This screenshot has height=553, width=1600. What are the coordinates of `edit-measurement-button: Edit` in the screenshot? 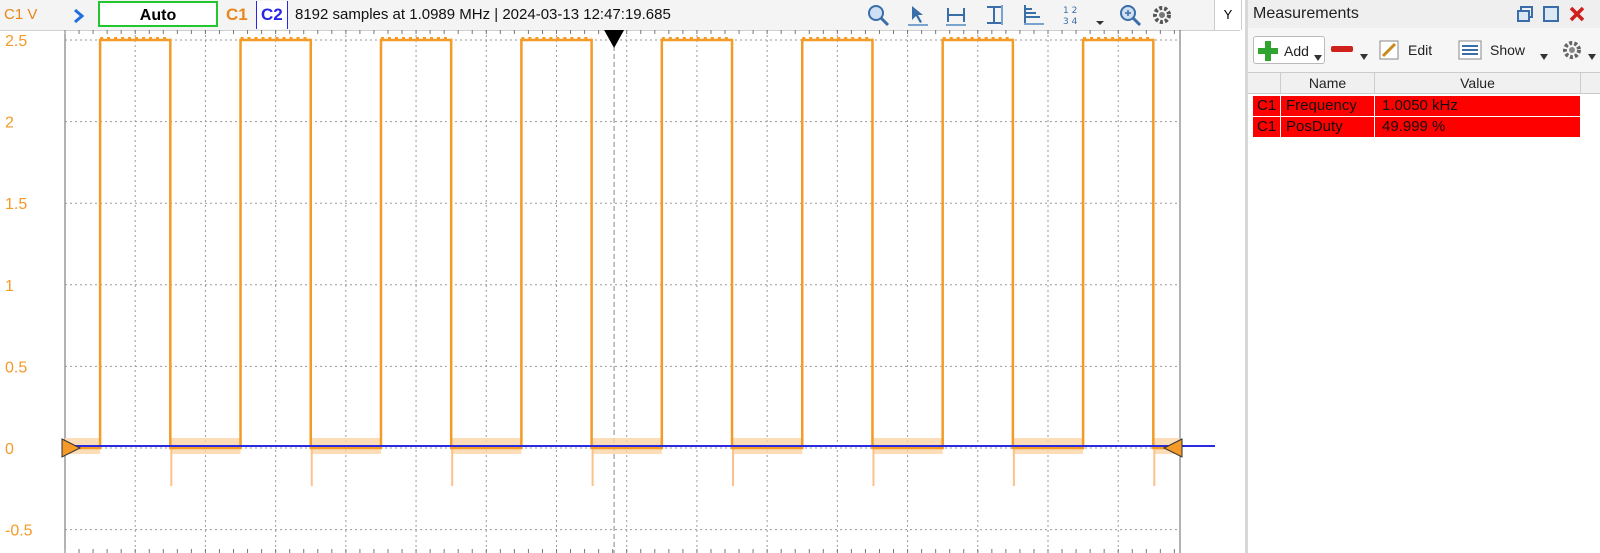 It's located at (1413, 50).